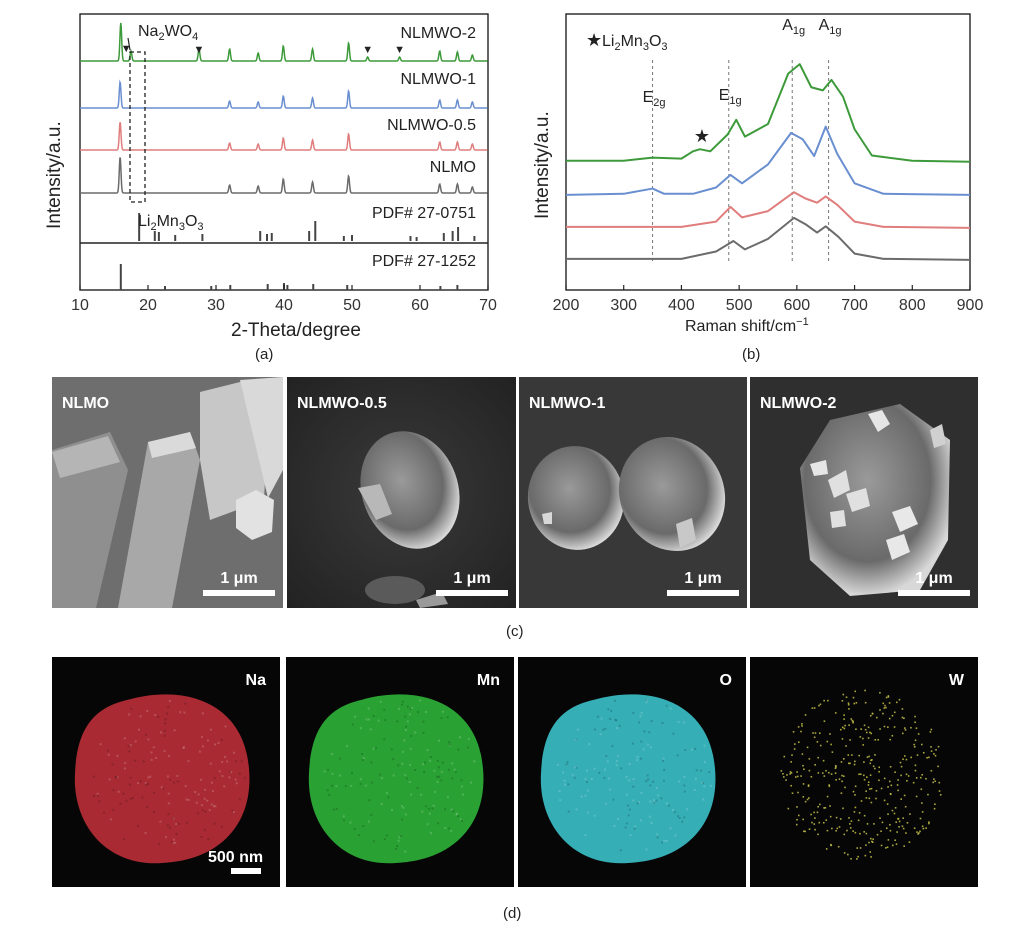 This screenshot has width=1024, height=933. What do you see at coordinates (90, 520) in the screenshot?
I see `sem-crystal` at bounding box center [90, 520].